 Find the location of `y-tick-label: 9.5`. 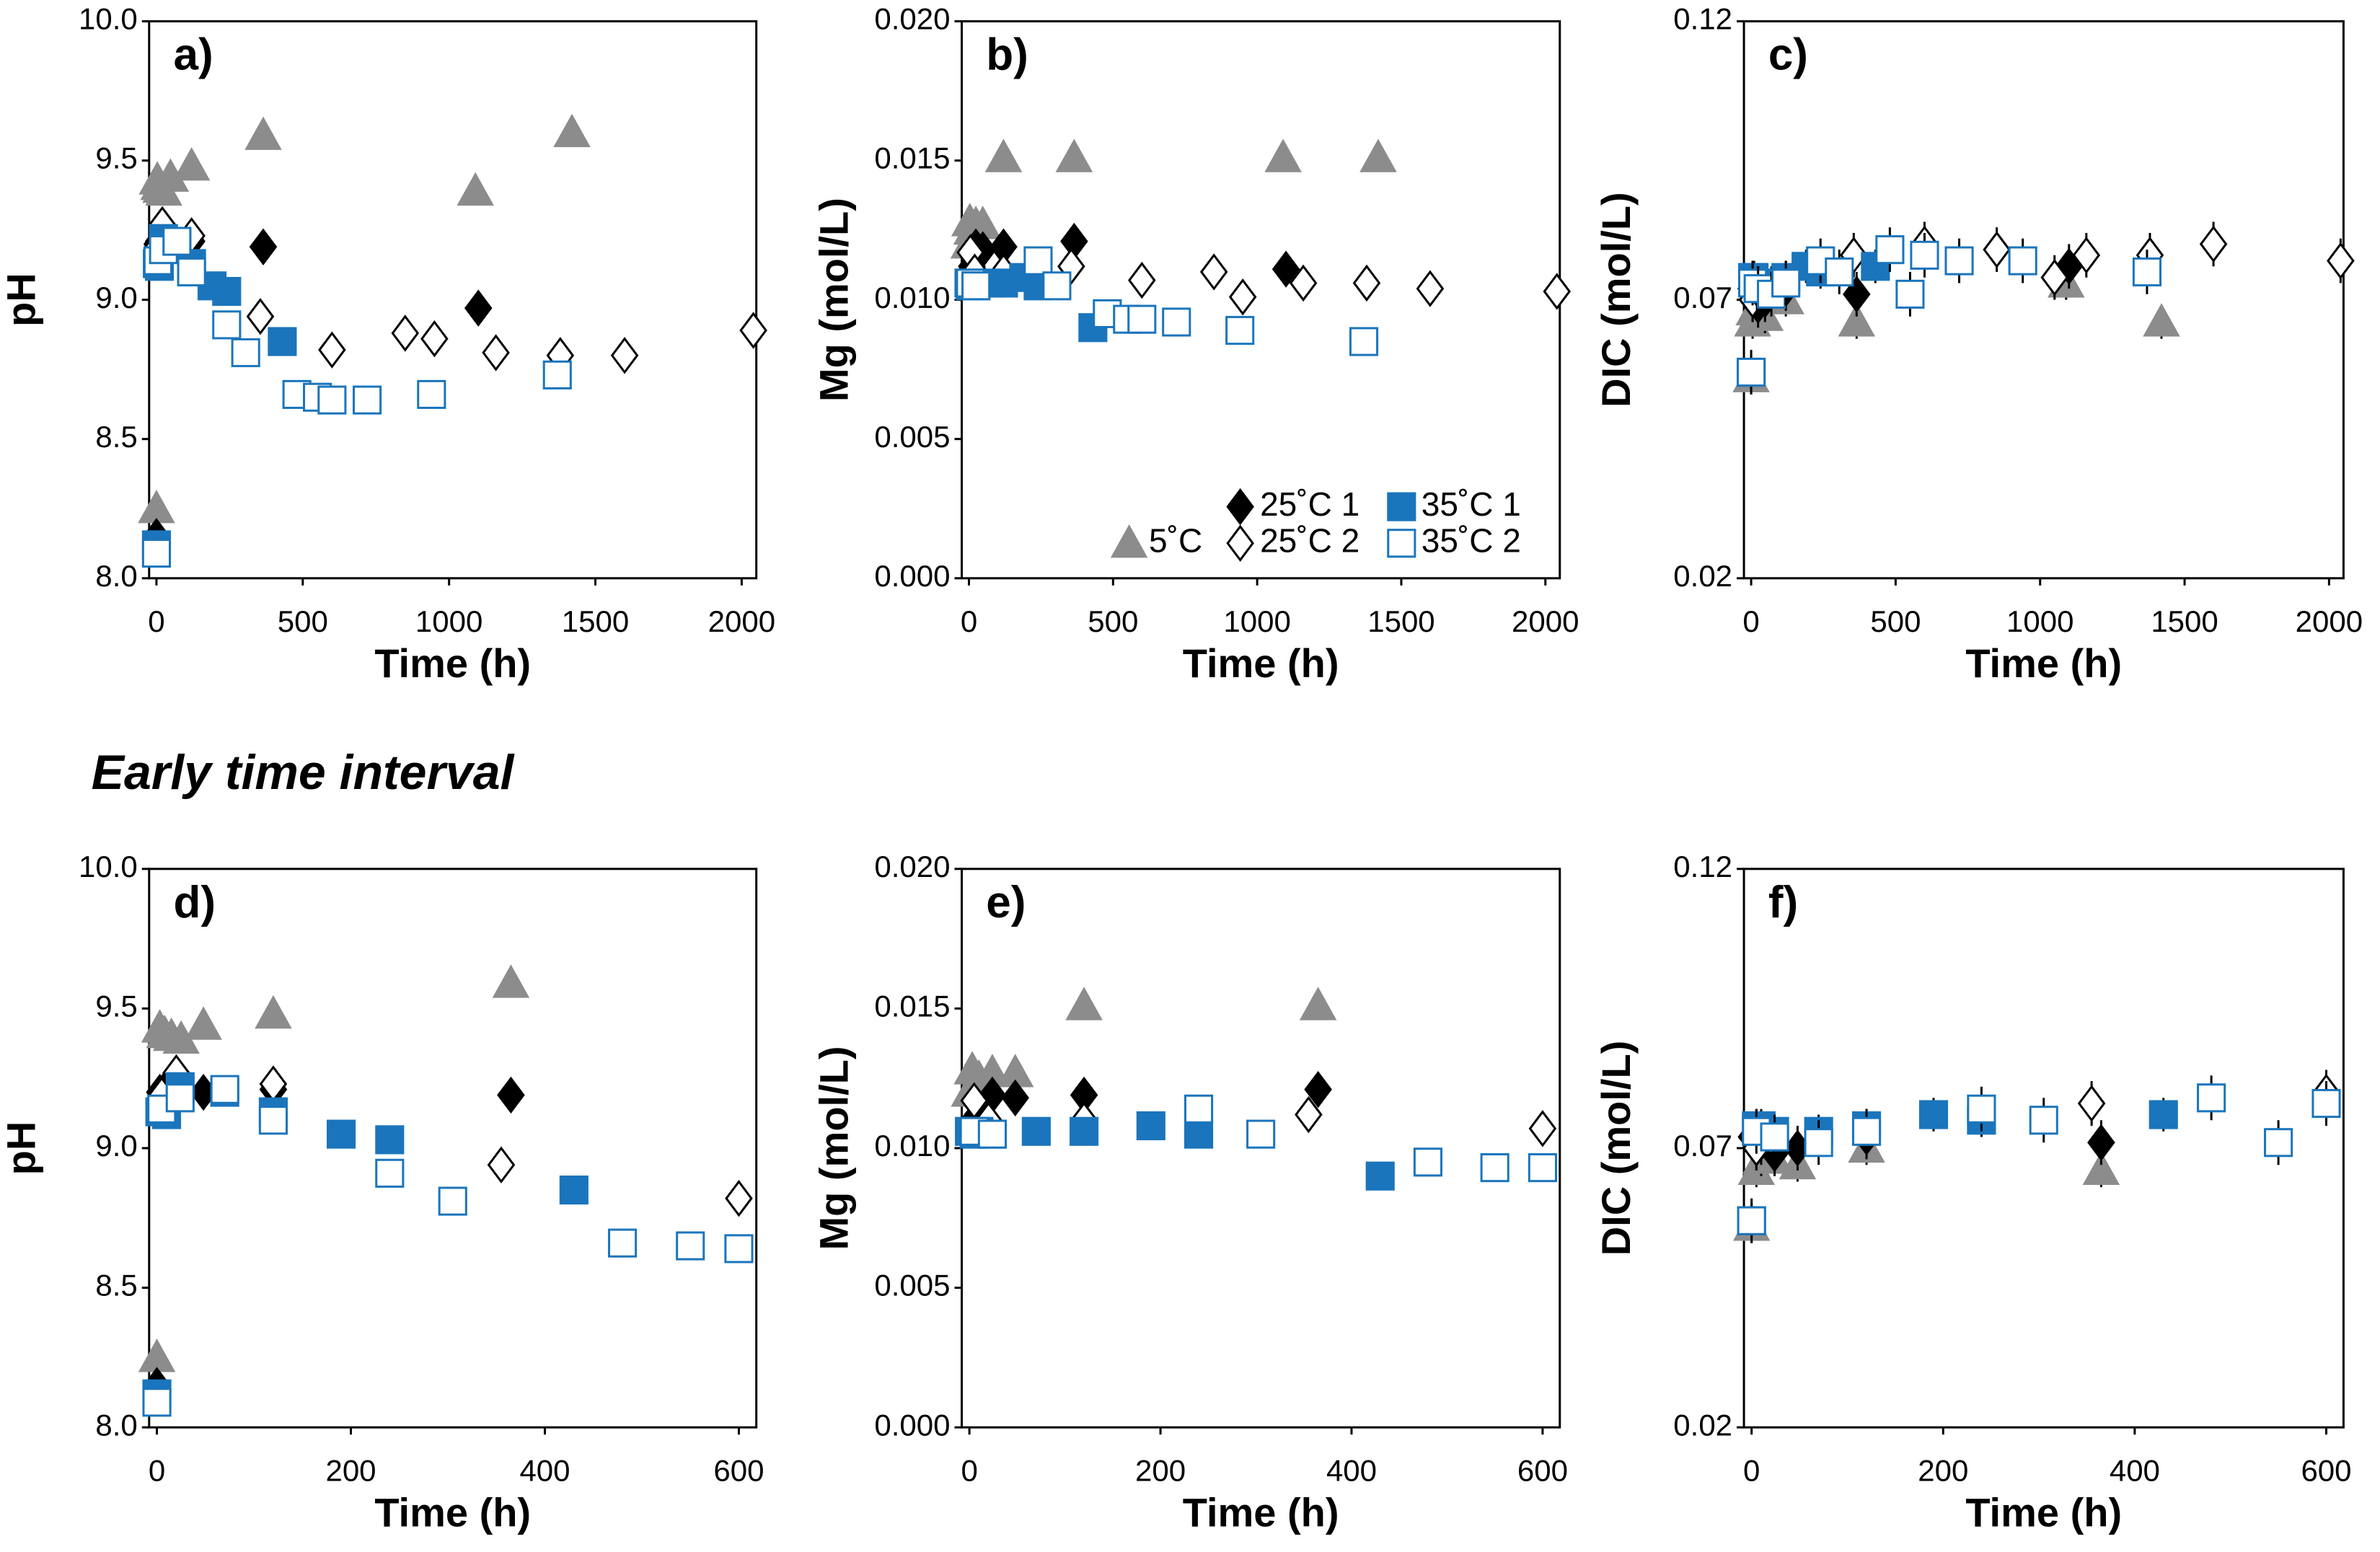

y-tick-label: 9.5 is located at coordinates (116, 1006).